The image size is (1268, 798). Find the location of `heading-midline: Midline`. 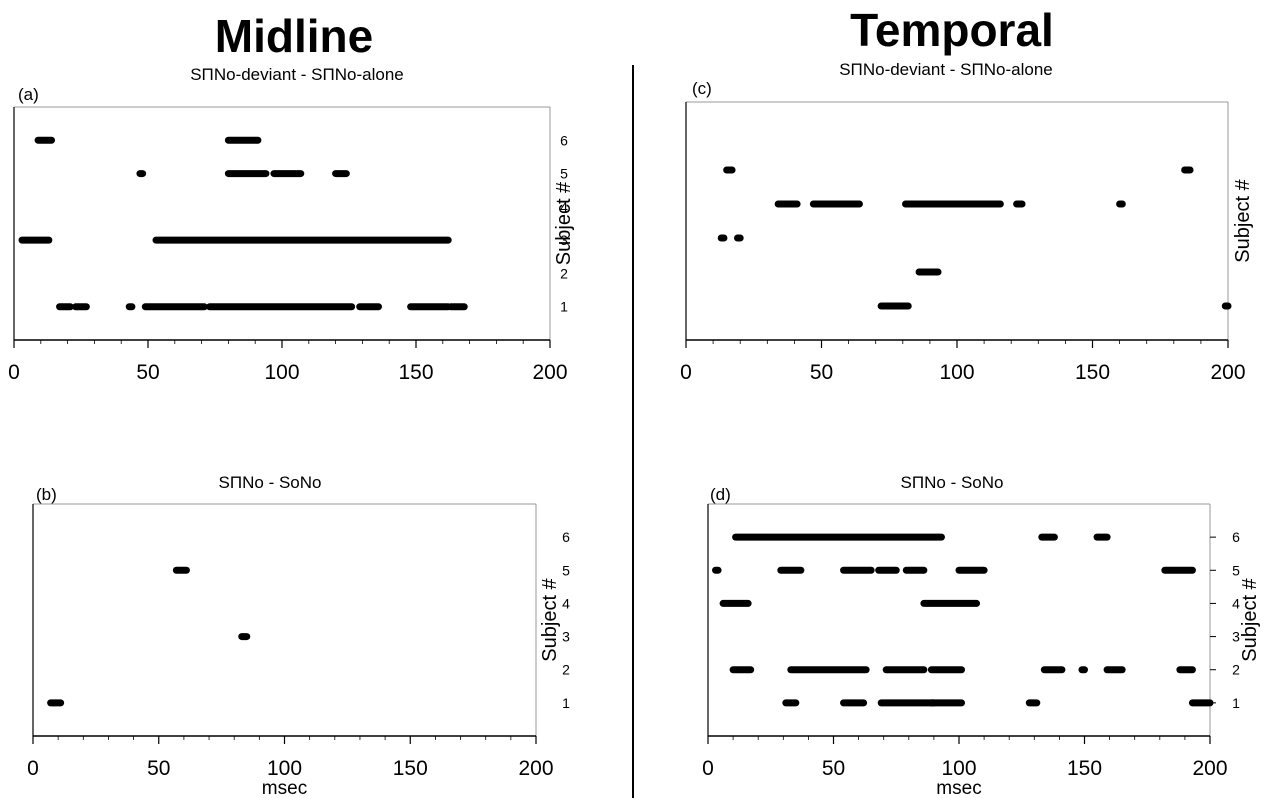

heading-midline: Midline is located at coordinates (294, 36).